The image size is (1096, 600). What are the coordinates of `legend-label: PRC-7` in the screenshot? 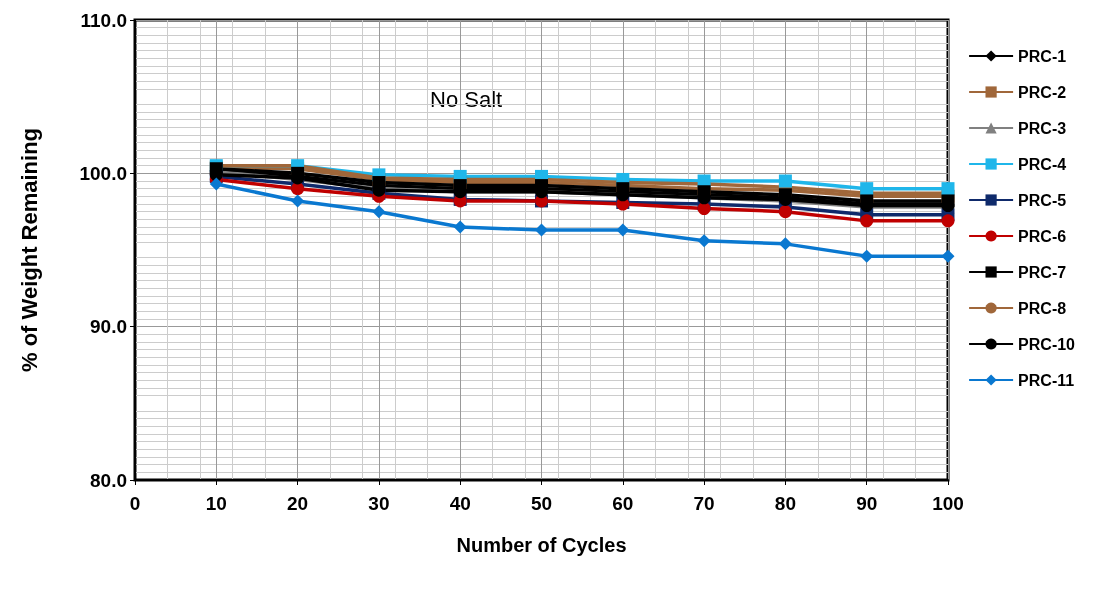 It's located at (1042, 272).